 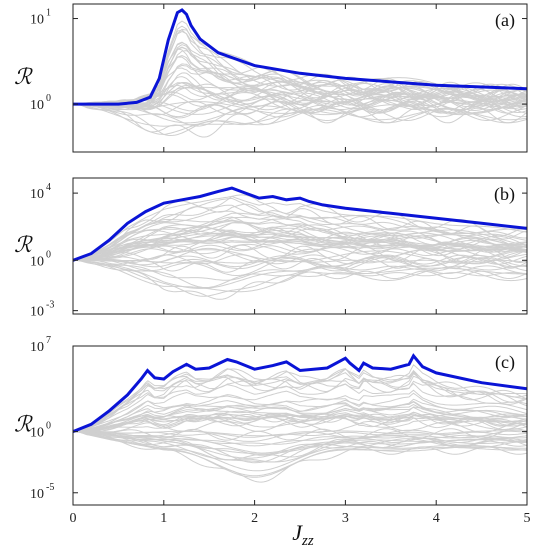 I want to click on y-tick-label: 10 -5, so click(x=42, y=492).